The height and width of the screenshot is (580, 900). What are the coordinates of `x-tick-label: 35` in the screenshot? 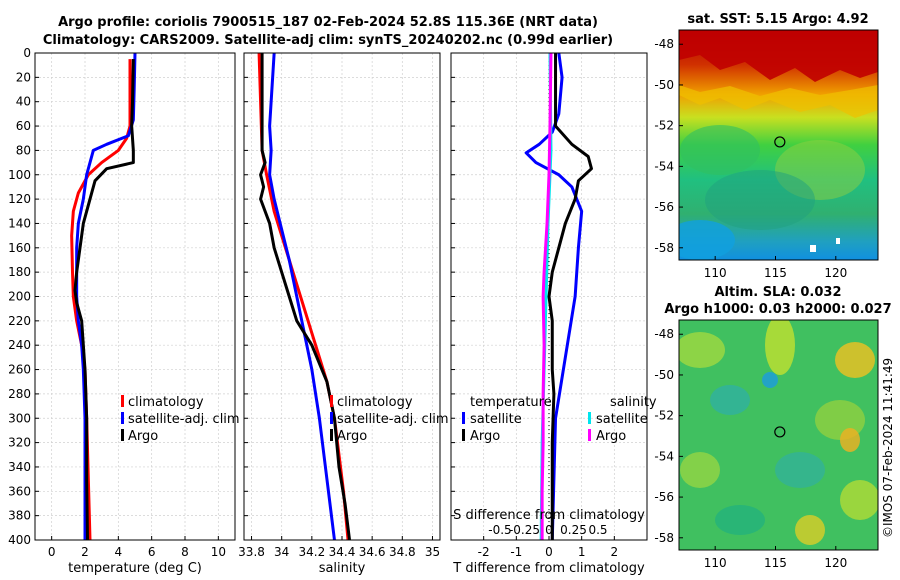 It's located at (432, 552).